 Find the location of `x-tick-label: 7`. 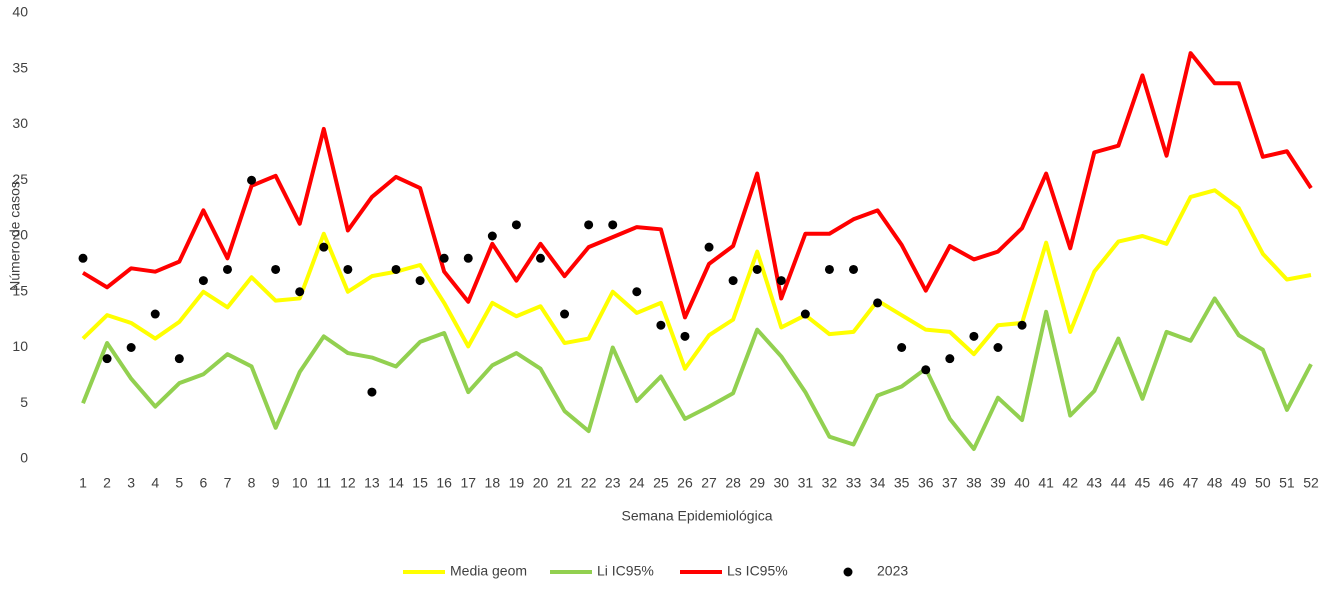

x-tick-label: 7 is located at coordinates (228, 483).